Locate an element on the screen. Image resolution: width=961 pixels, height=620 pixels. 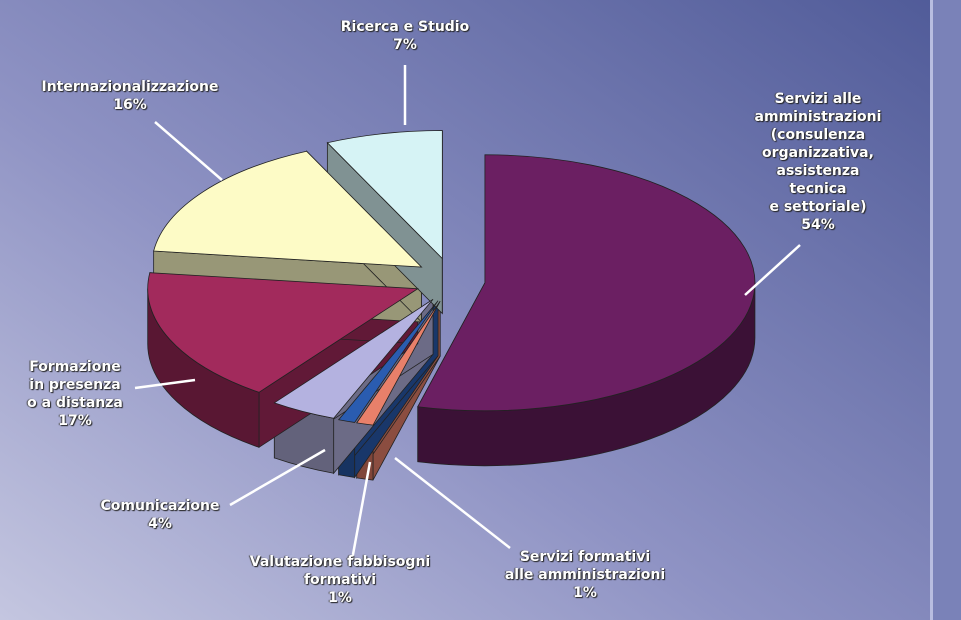
slice-label: Internazionalizzazione 16% is located at coordinates (129, 96).